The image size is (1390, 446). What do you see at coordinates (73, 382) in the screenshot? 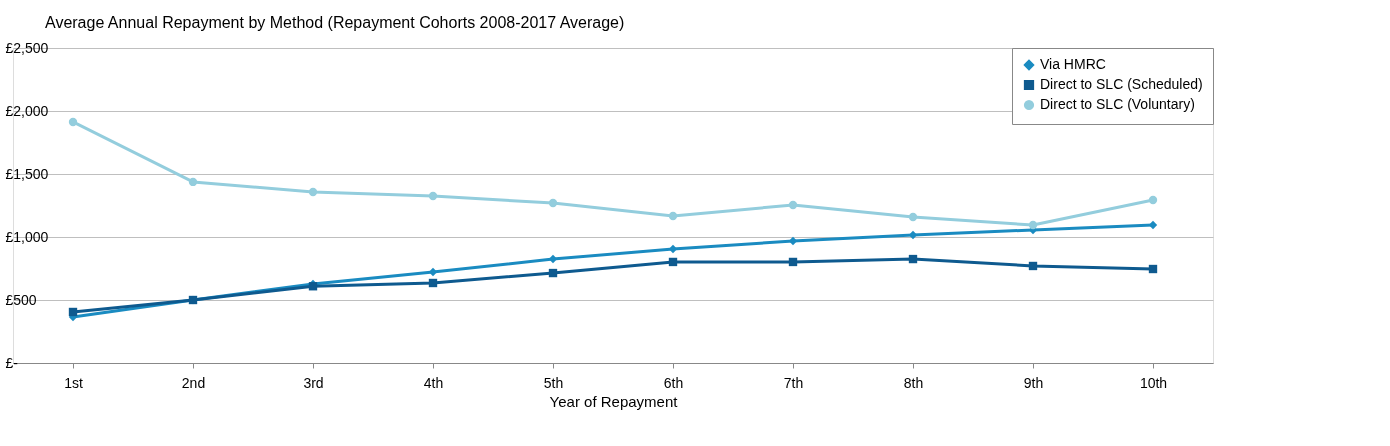
I see `x-tick-label: 1st` at bounding box center [73, 382].